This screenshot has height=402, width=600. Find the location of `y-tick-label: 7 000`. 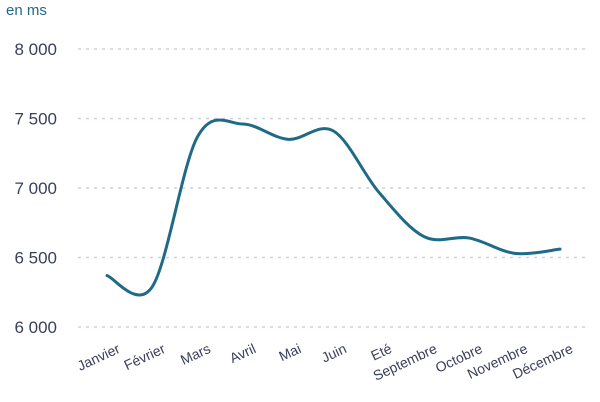

y-tick-label: 7 000 is located at coordinates (35, 188).